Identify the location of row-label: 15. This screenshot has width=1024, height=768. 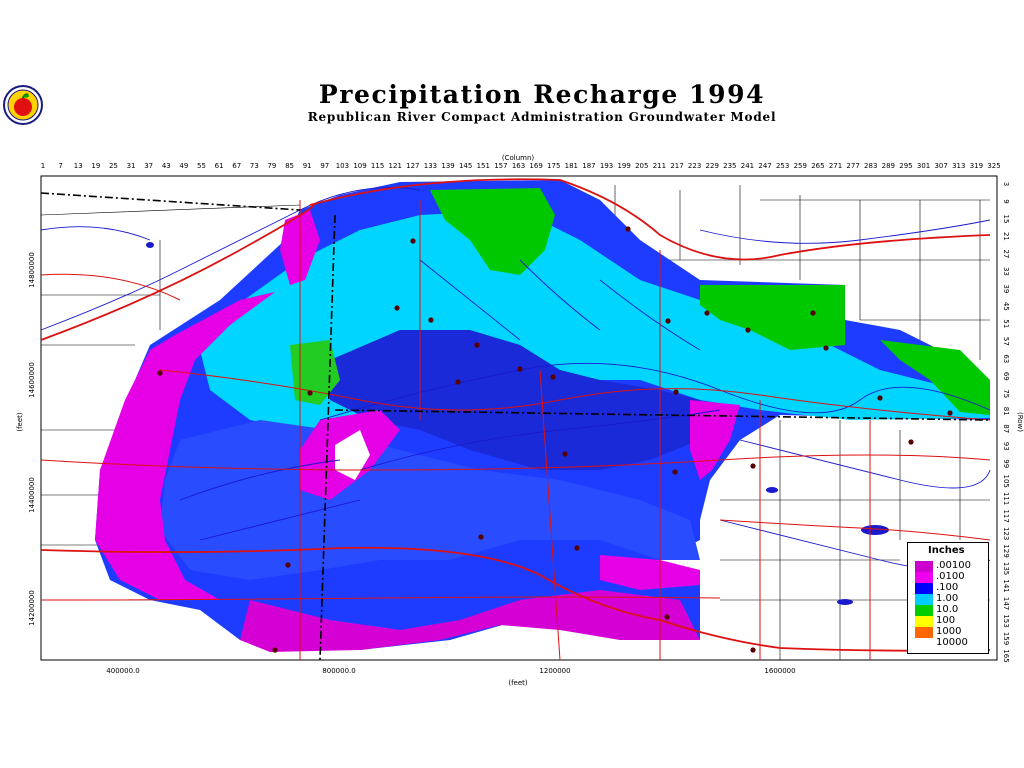
(1006, 219).